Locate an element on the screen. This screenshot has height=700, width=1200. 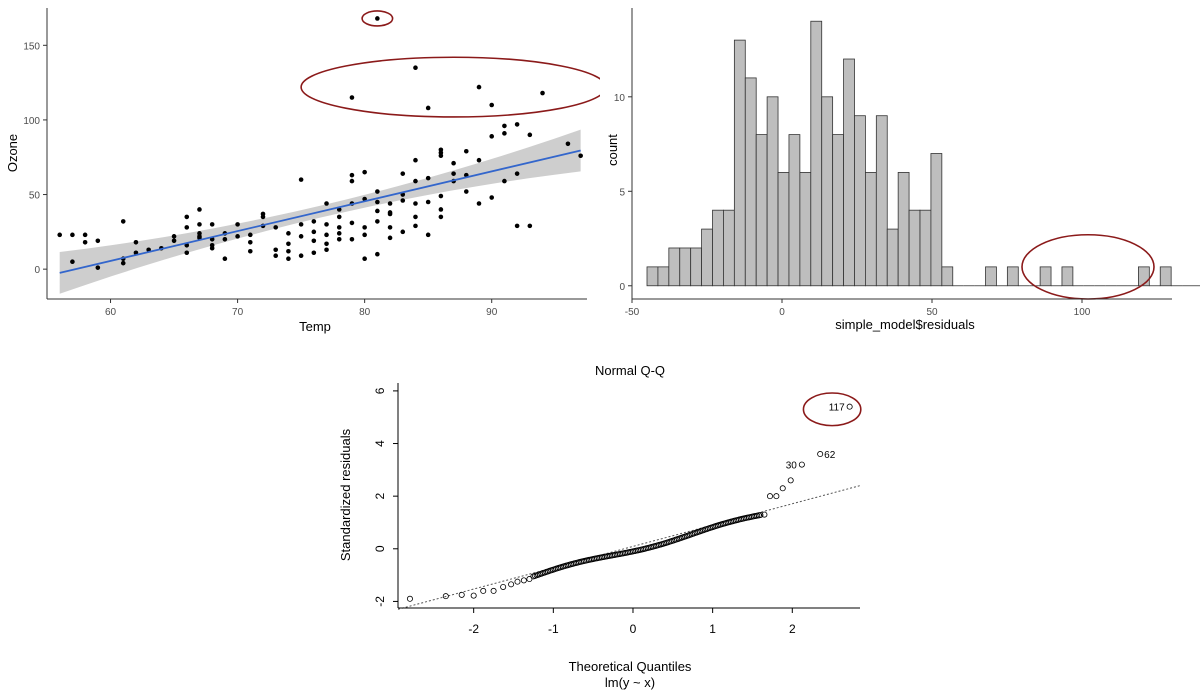
y-tick-label: 150 is located at coordinates (31, 46).